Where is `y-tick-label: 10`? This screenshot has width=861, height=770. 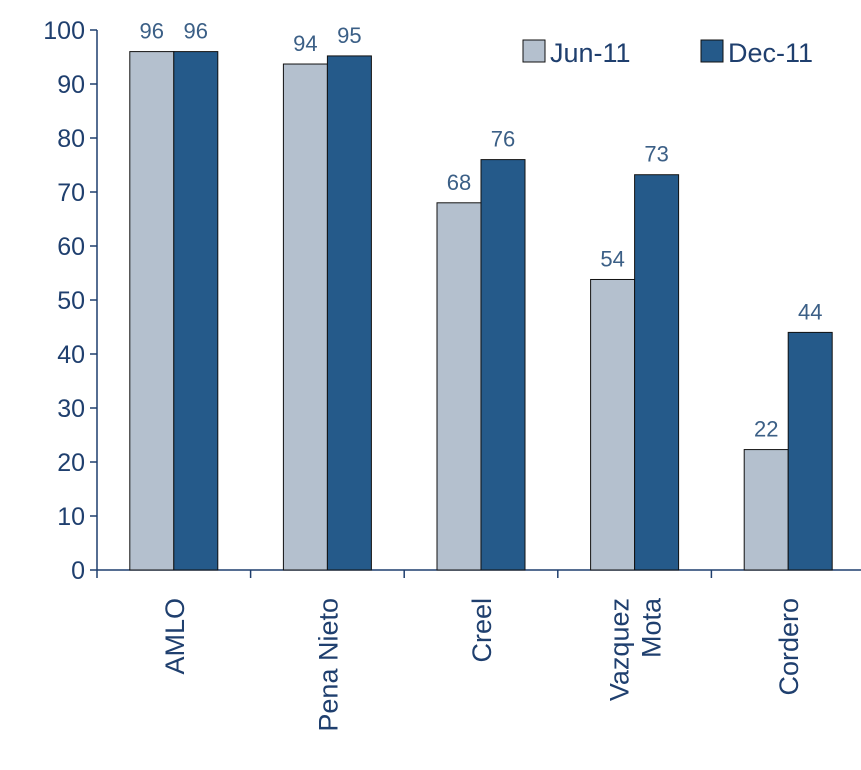 y-tick-label: 10 is located at coordinates (71, 517).